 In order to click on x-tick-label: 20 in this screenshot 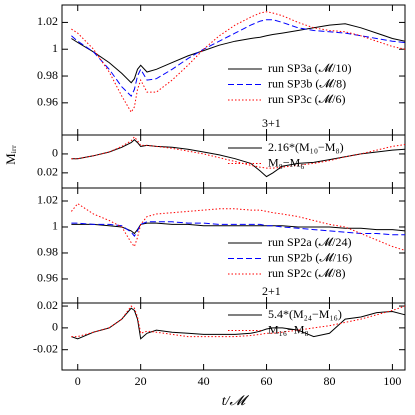, I will do `click(141, 381)`.